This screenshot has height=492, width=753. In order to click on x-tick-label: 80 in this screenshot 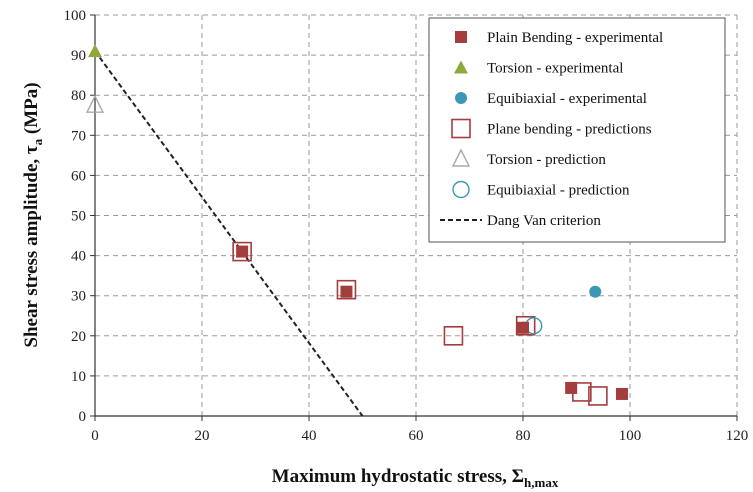, I will do `click(523, 436)`.